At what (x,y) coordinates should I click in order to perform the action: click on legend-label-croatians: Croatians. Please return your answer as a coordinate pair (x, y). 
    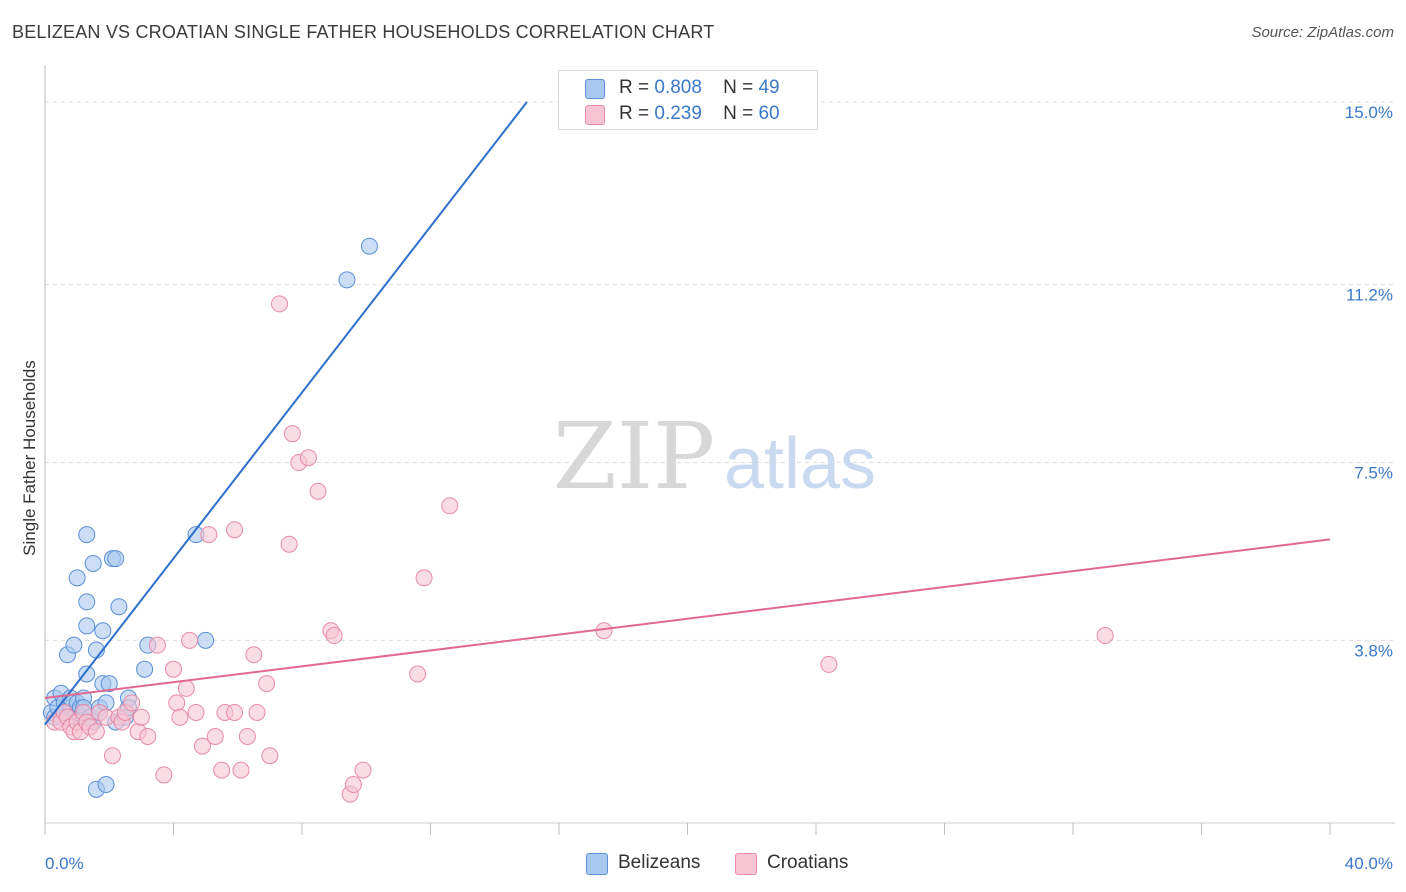
    Looking at the image, I should click on (808, 862).